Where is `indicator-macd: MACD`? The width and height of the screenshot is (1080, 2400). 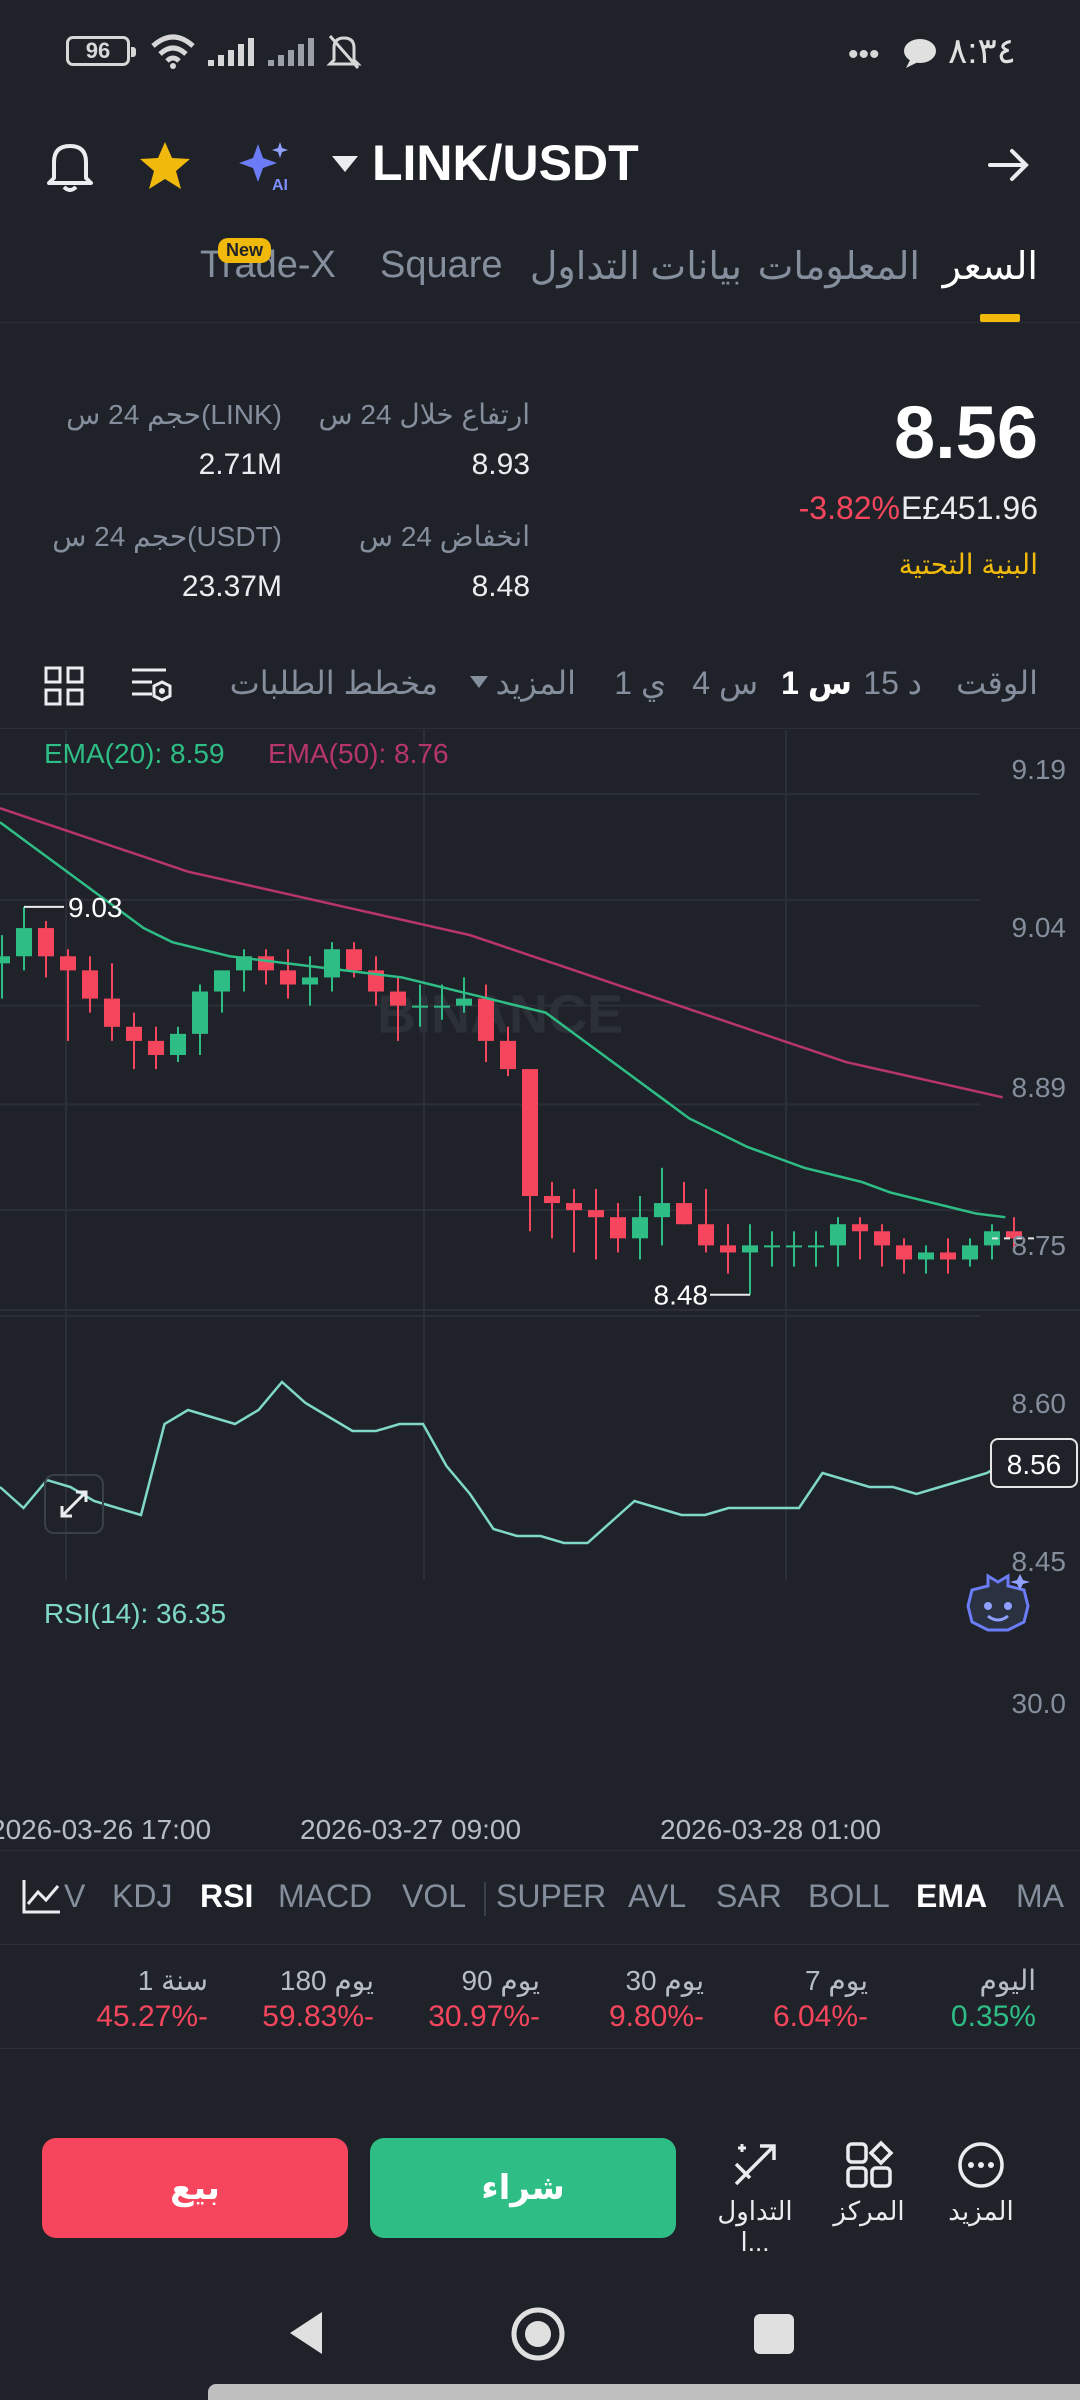
indicator-macd: MACD is located at coordinates (325, 1896).